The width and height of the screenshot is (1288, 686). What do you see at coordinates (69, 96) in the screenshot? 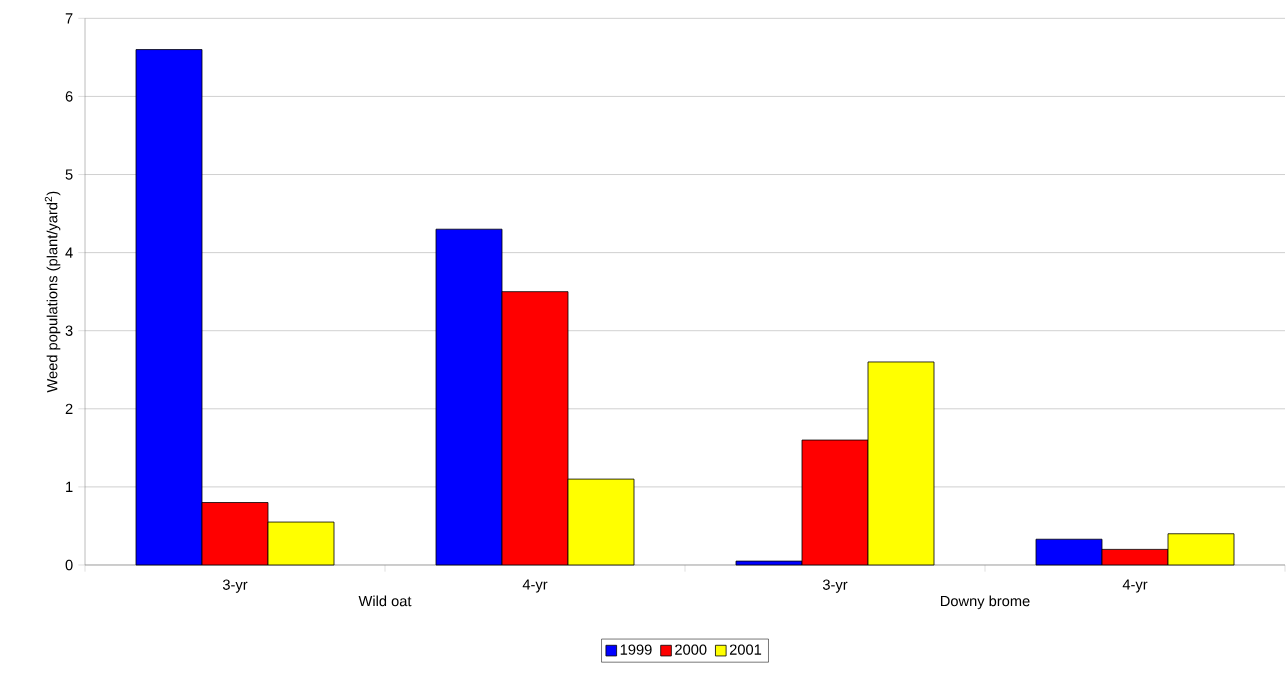
I see `y-tick-label: 6` at bounding box center [69, 96].